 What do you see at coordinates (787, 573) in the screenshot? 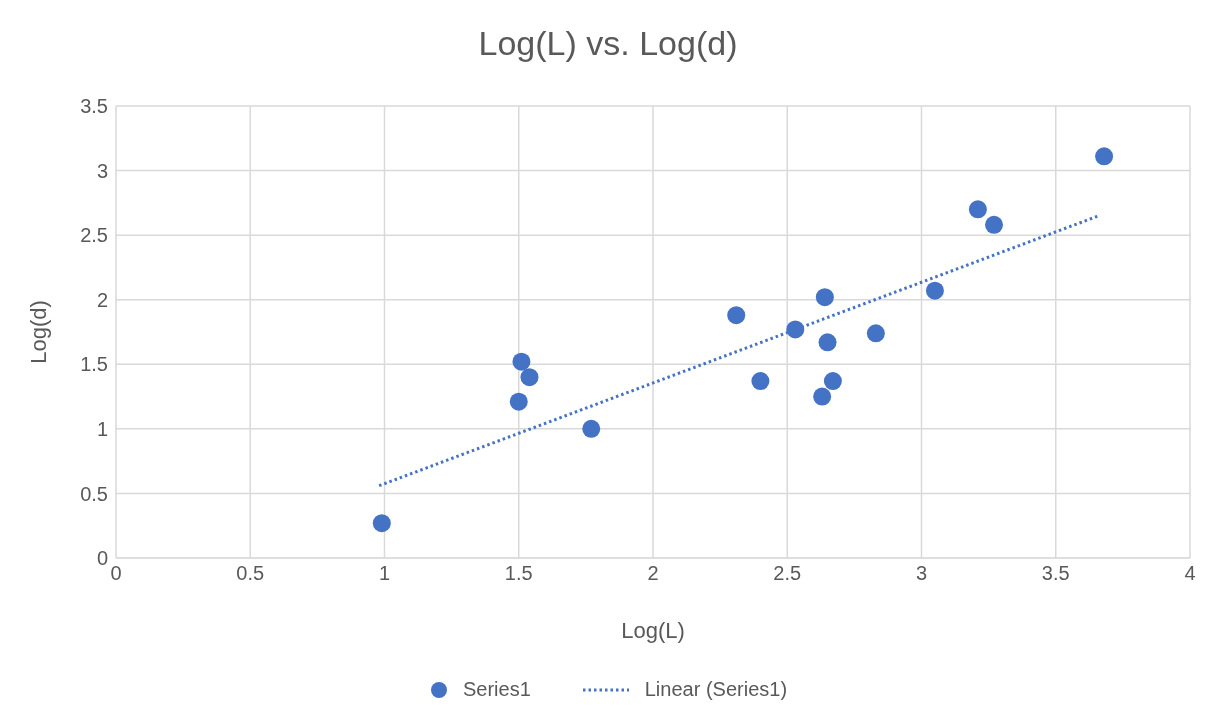
I see `x-tick-label: 2.5` at bounding box center [787, 573].